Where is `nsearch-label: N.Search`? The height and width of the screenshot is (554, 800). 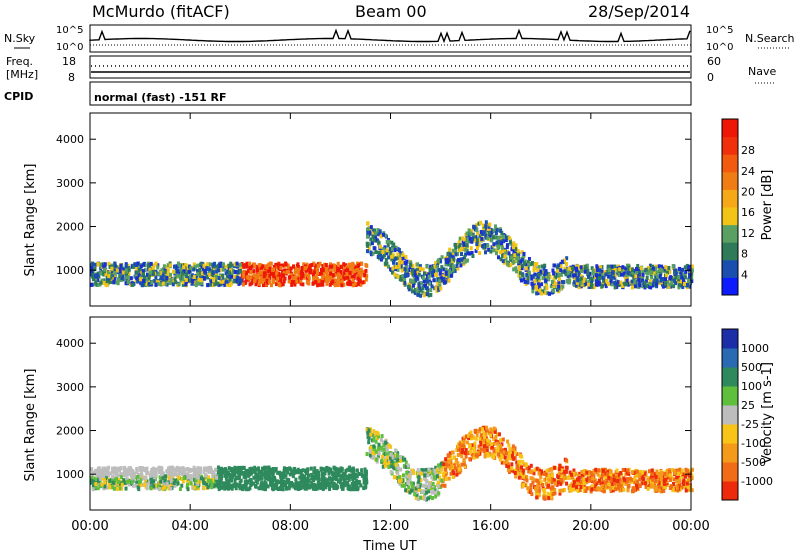
nsearch-label: N.Search is located at coordinates (770, 38).